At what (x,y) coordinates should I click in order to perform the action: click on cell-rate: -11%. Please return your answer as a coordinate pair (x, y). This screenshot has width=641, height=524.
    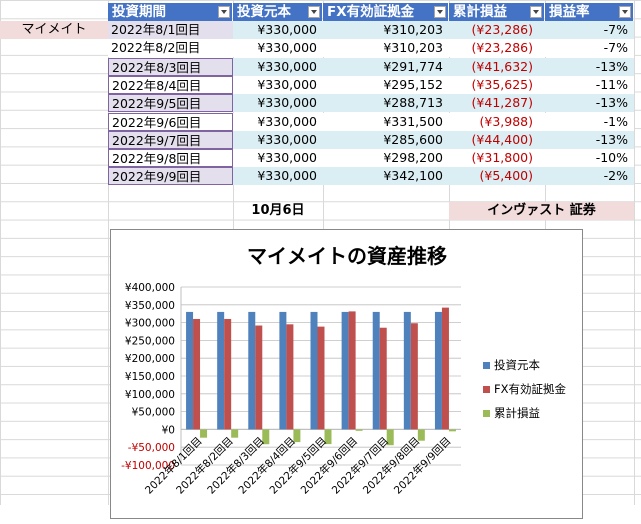
    Looking at the image, I should click on (589, 84).